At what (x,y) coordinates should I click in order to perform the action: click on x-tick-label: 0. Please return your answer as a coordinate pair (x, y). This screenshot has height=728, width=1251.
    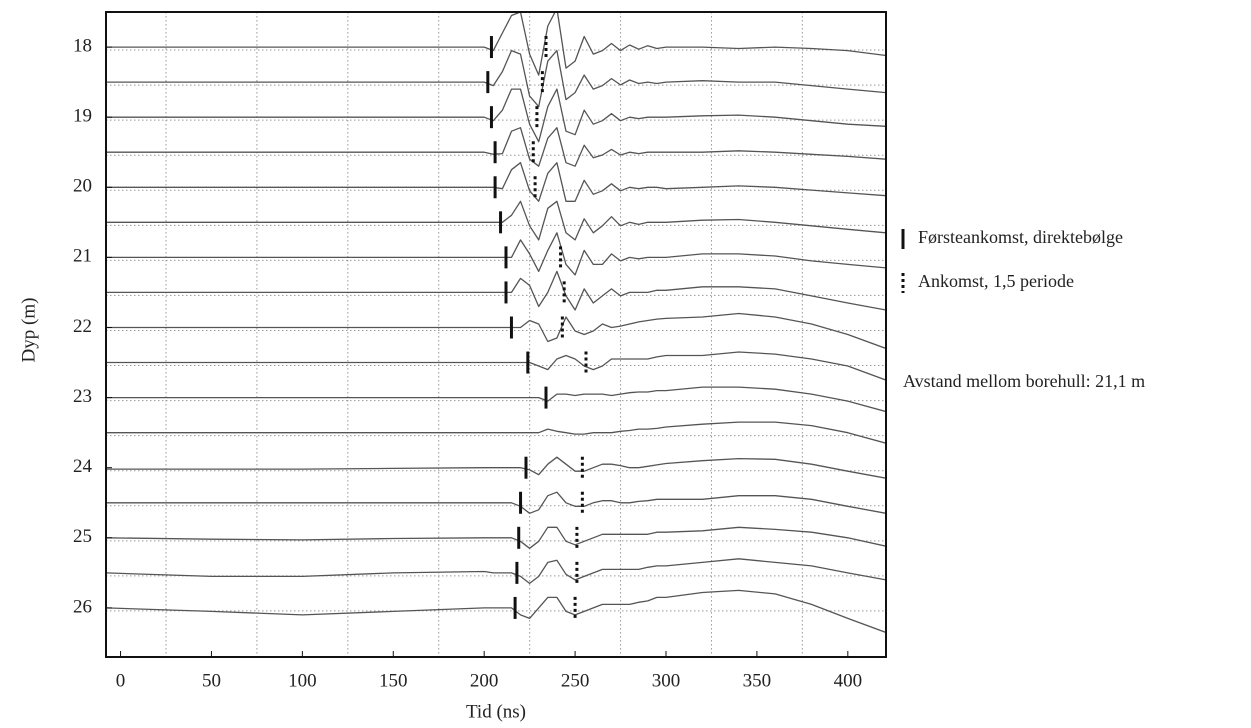
    Looking at the image, I should click on (121, 680).